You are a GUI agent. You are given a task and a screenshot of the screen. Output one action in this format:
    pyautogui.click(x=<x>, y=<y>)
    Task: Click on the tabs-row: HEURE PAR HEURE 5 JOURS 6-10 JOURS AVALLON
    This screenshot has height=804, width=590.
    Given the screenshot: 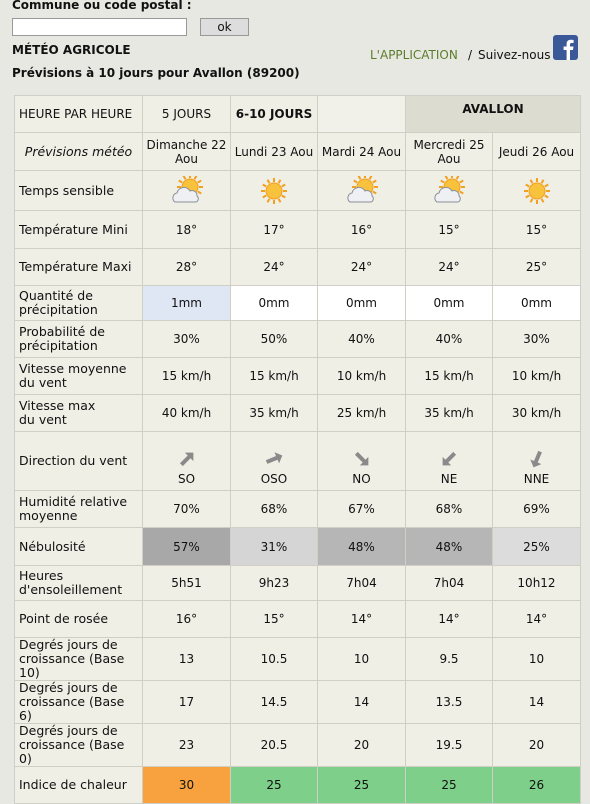 What is the action you would take?
    pyautogui.click(x=297, y=114)
    